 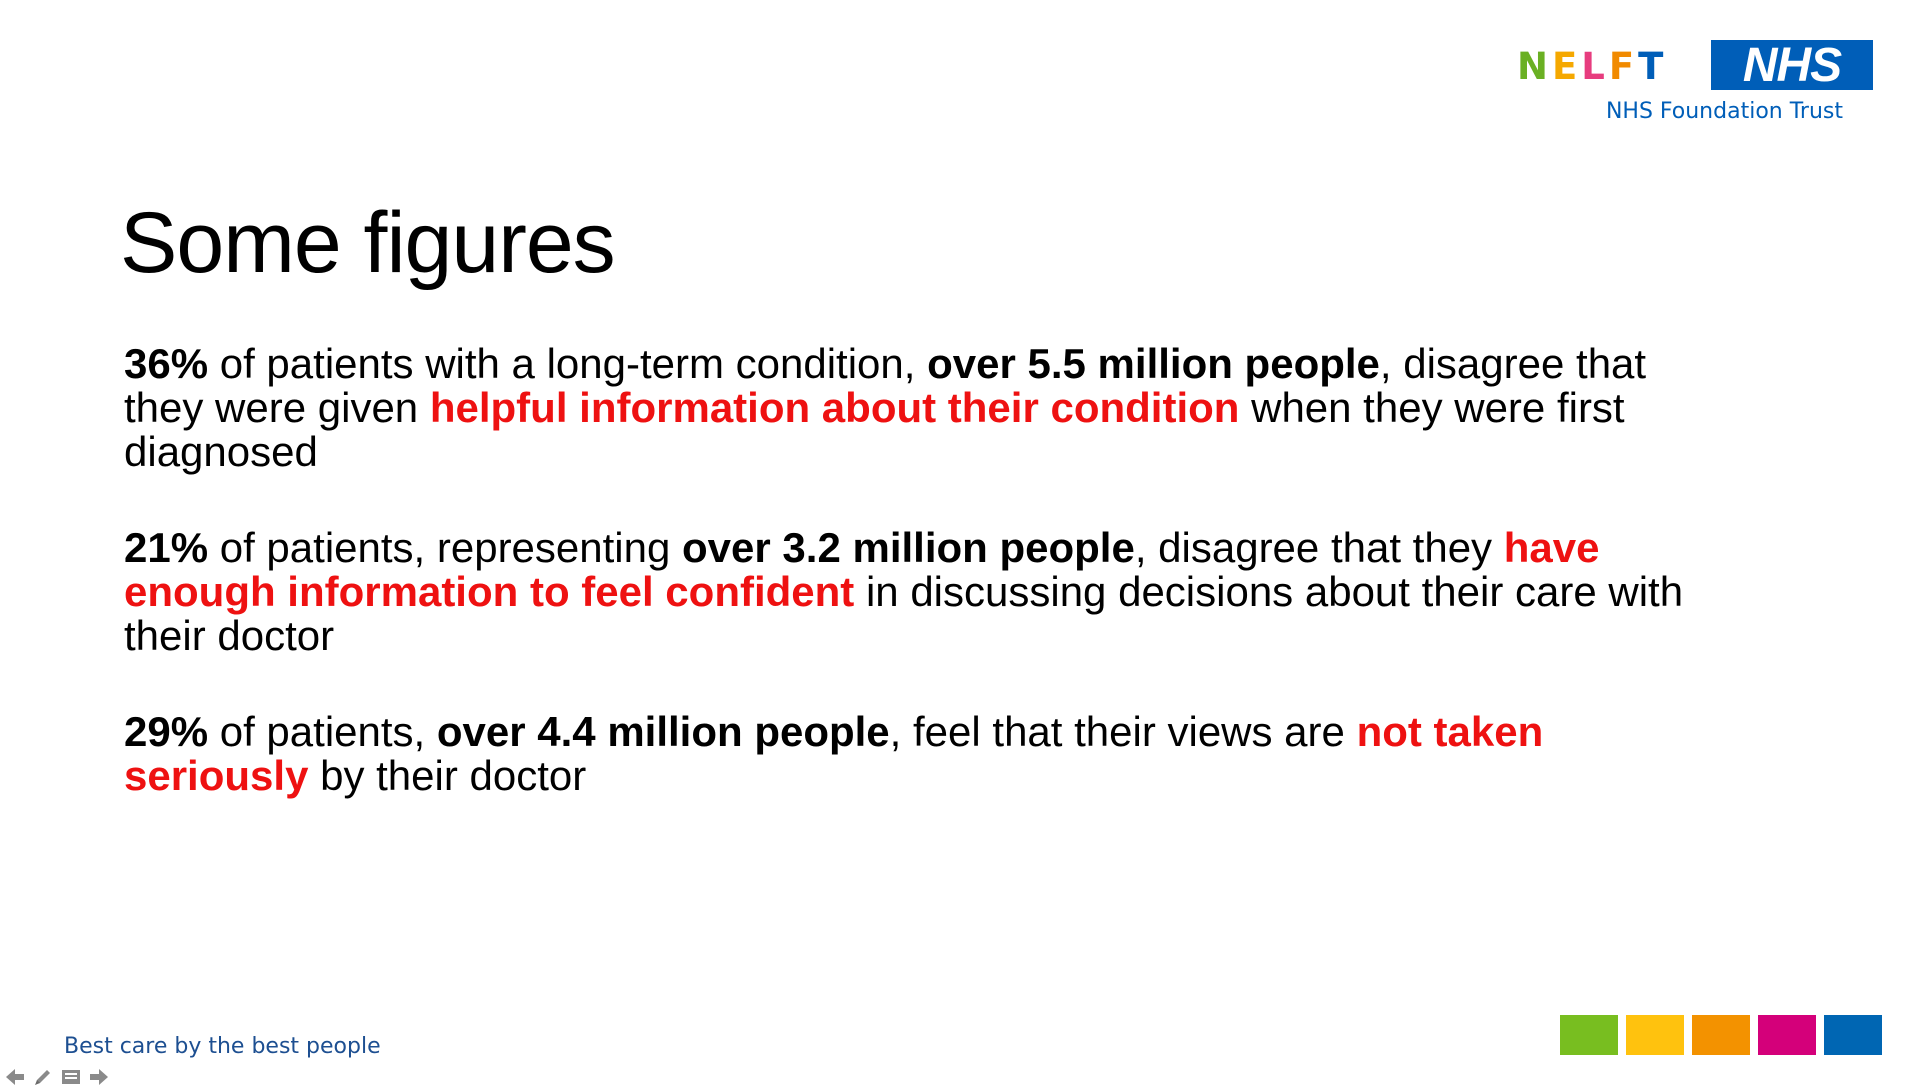 I want to click on bold-text: 21%, so click(x=166, y=547).